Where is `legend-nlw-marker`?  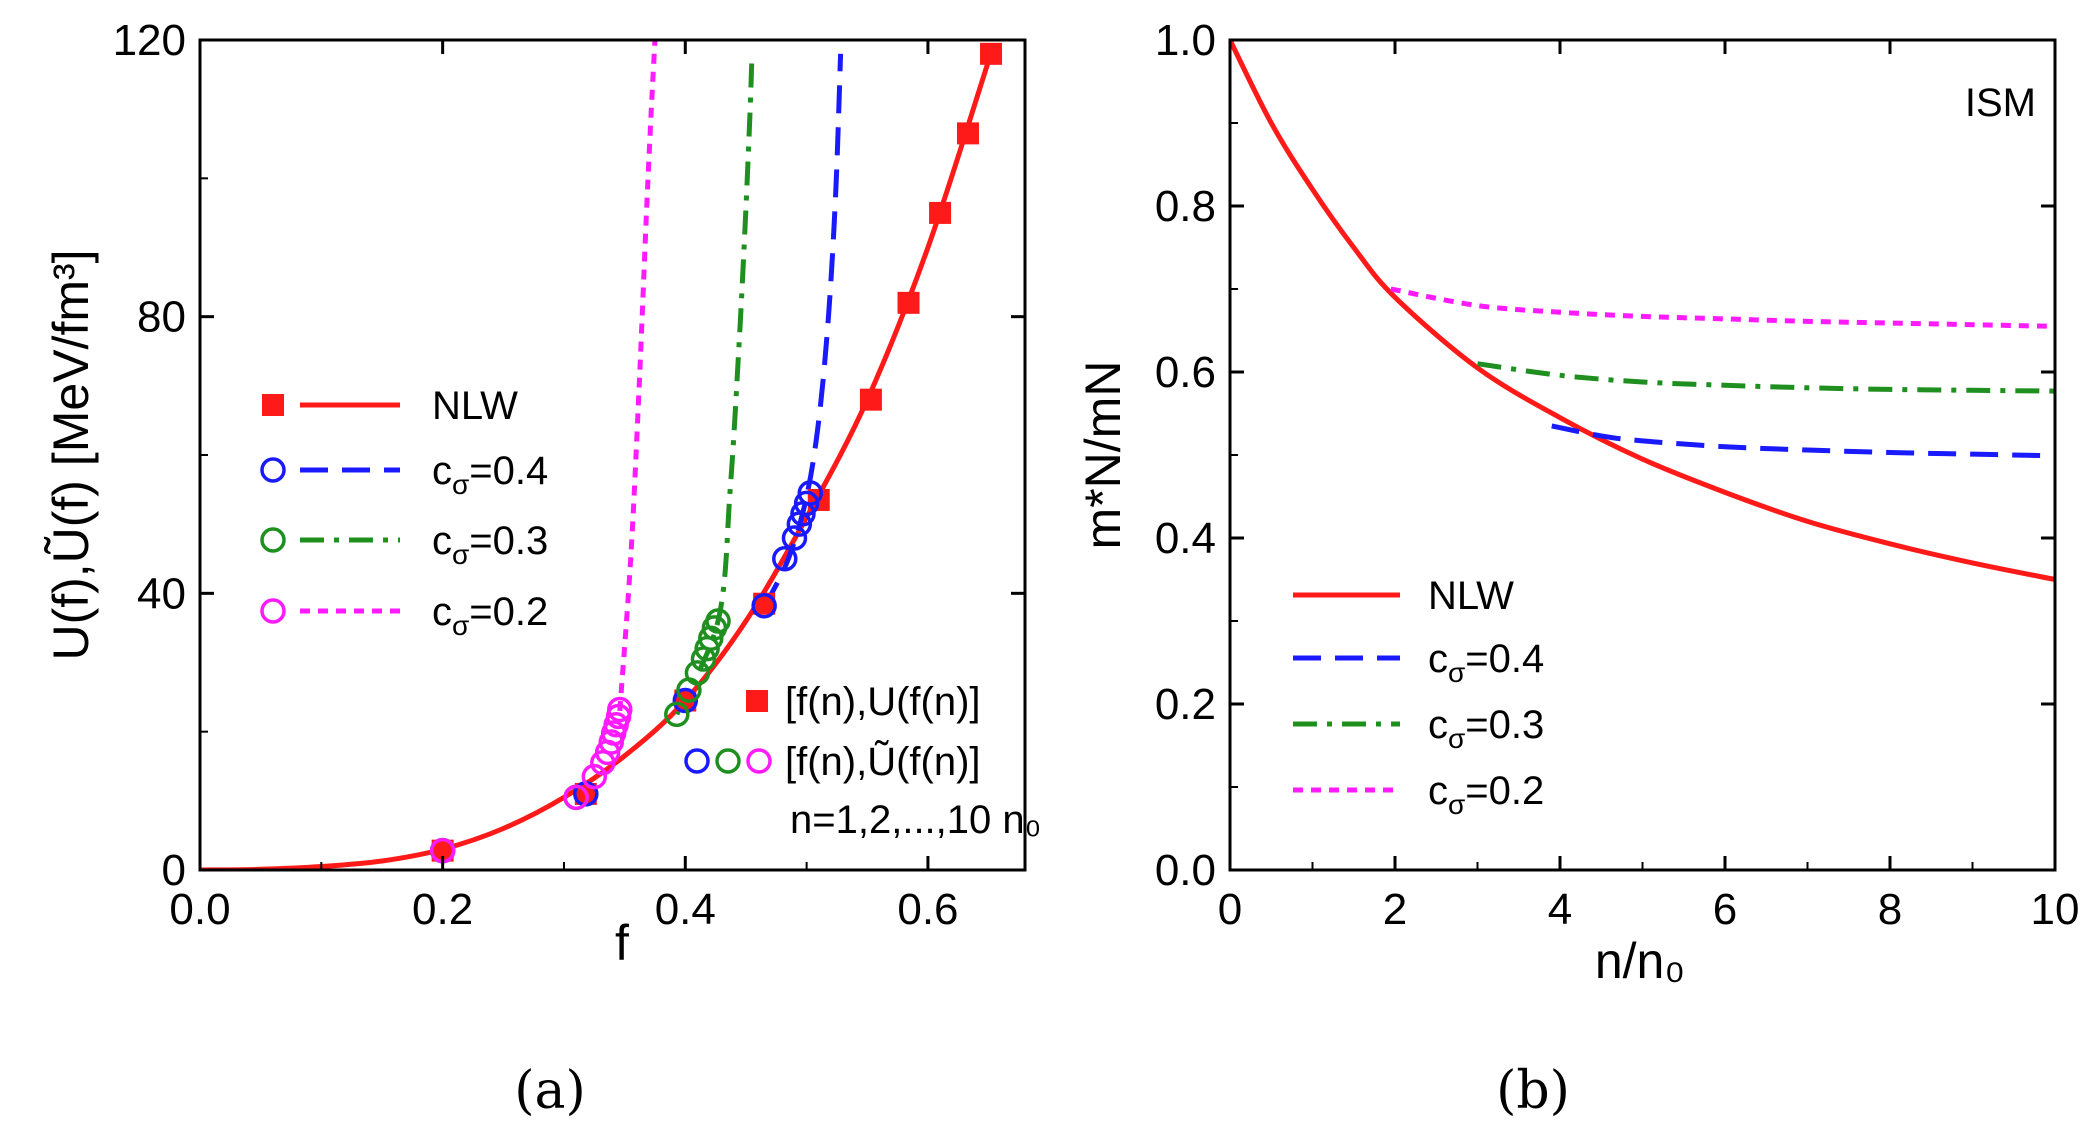
legend-nlw-marker is located at coordinates (273, 405).